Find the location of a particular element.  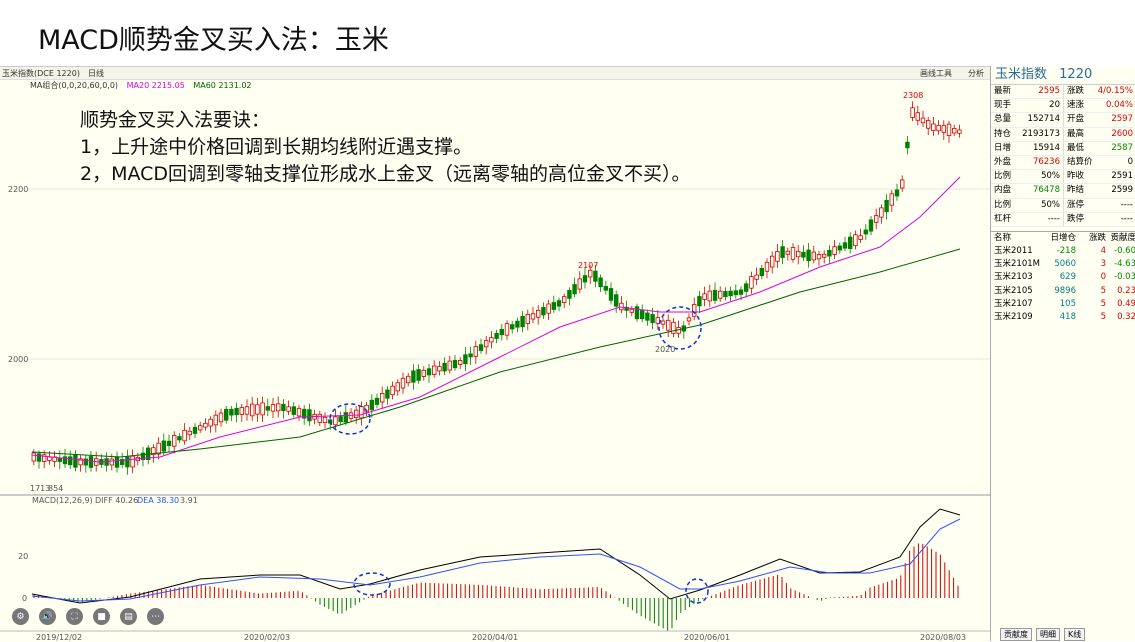

peak-annotation: 2107 is located at coordinates (588, 265).